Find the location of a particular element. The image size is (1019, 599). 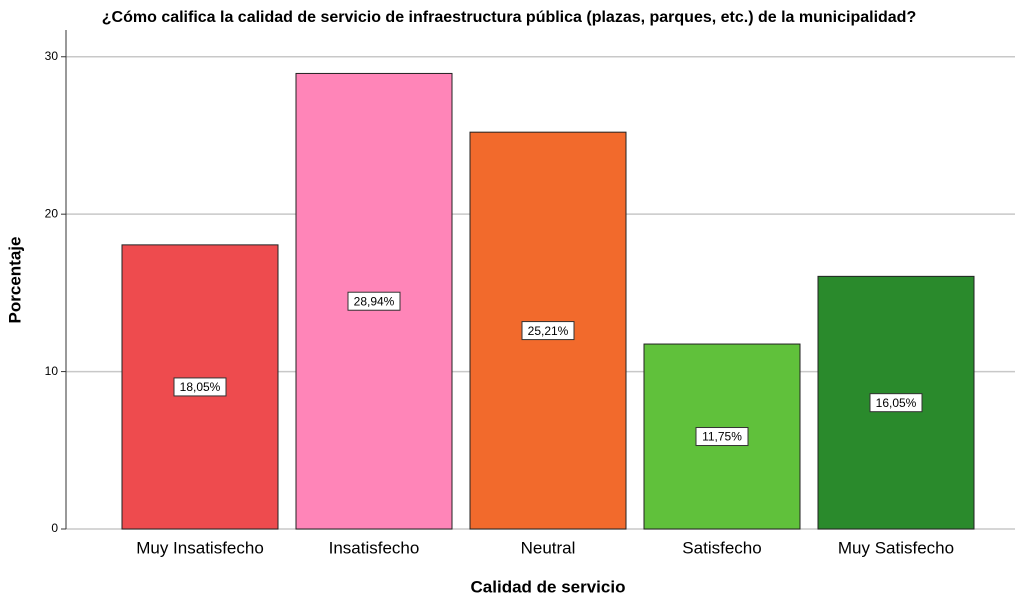

value-label: 16,05% is located at coordinates (896, 403).